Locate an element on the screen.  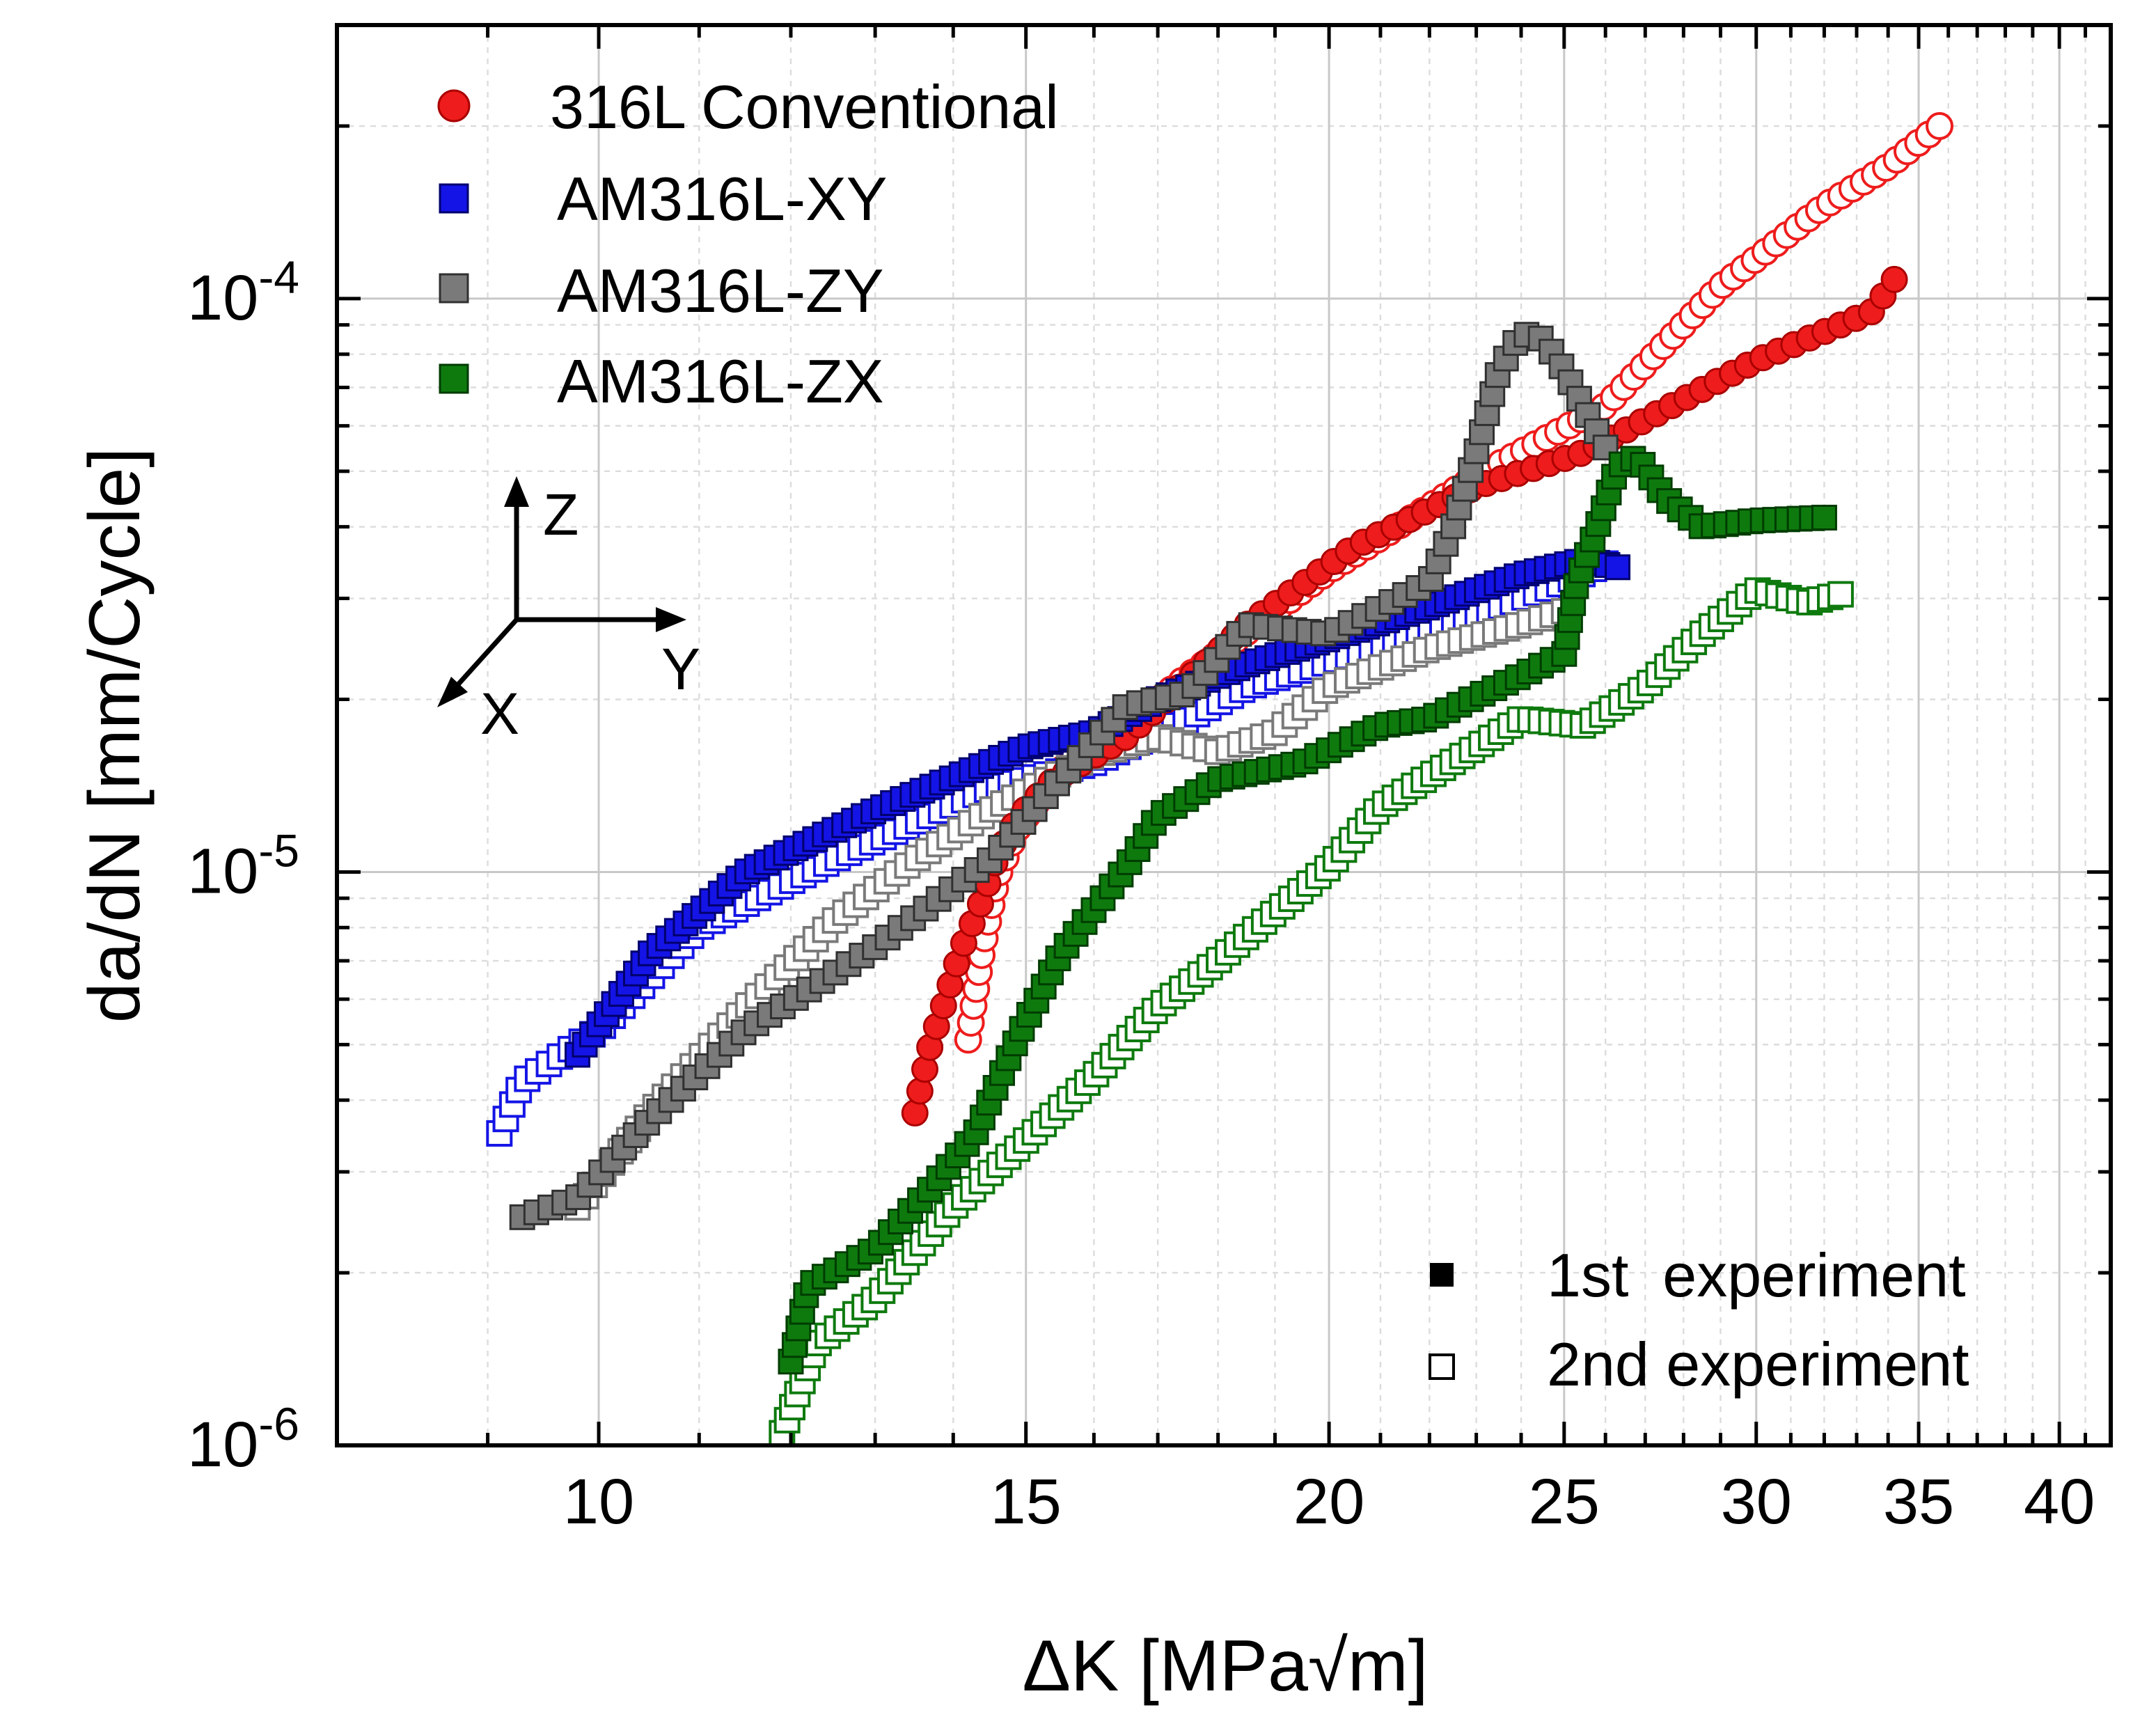
legend-marker-am316l-zx is located at coordinates (454, 379).